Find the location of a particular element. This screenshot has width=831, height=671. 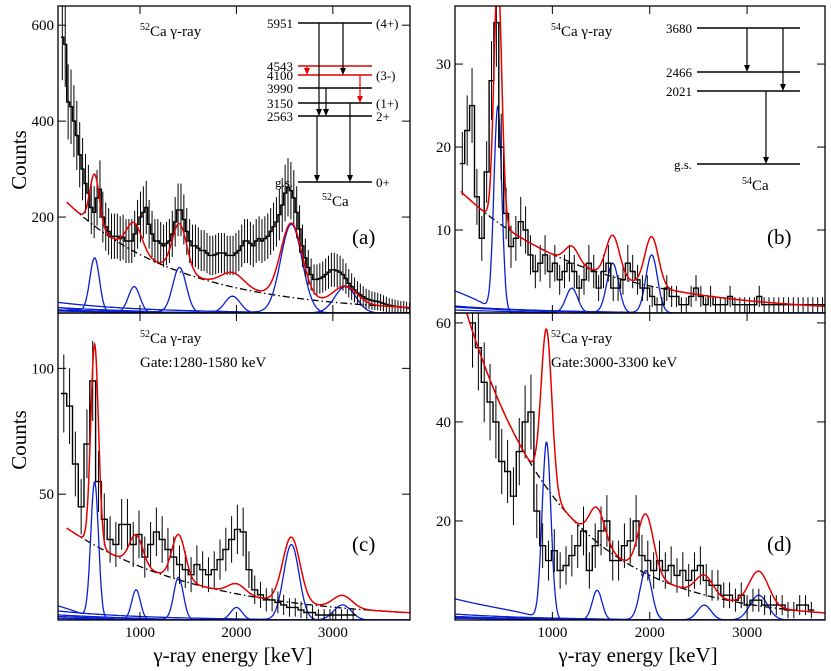

level-scheme-nucleus: 54Ca is located at coordinates (755, 185).